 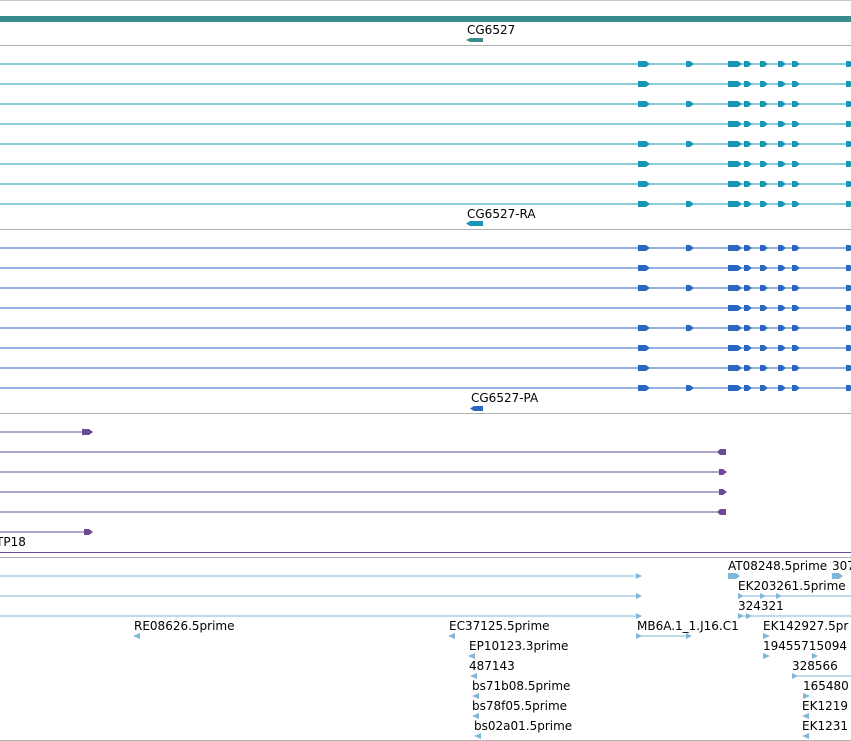 What do you see at coordinates (688, 626) in the screenshot?
I see `est-label: MB6A.1_1.J16.C1` at bounding box center [688, 626].